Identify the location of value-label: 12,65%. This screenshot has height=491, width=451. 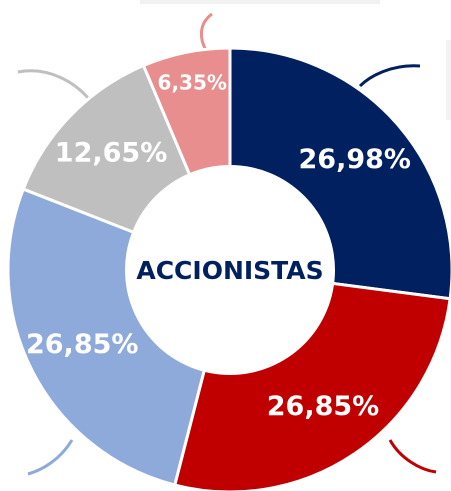
(111, 153).